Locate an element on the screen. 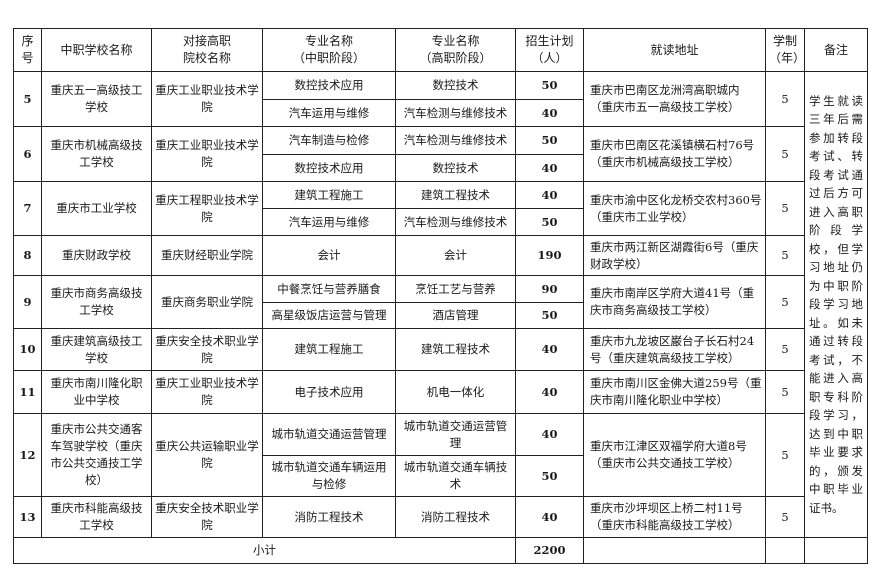 The height and width of the screenshot is (581, 880). address-cell: 重庆市渝中区化龙桥交农村360号（重庆市工业学校） is located at coordinates (674, 208).